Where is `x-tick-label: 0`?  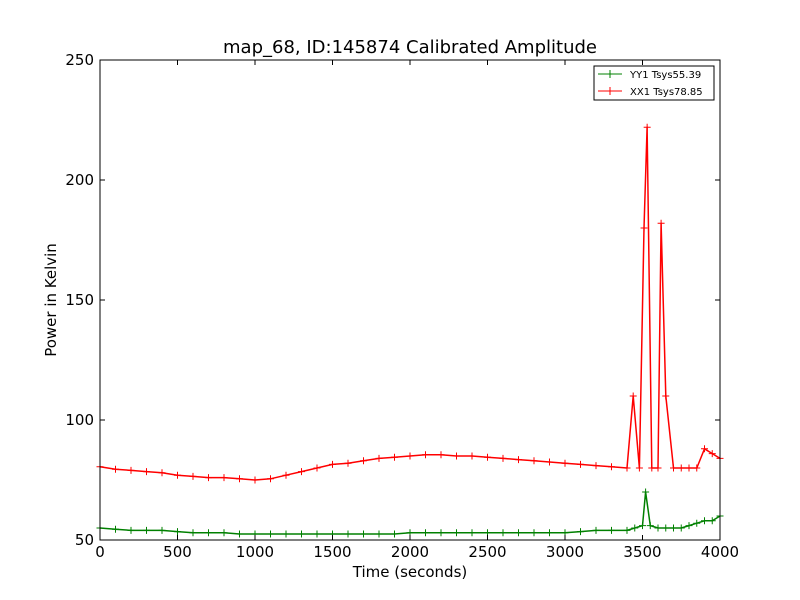
x-tick-label: 0 is located at coordinates (100, 552).